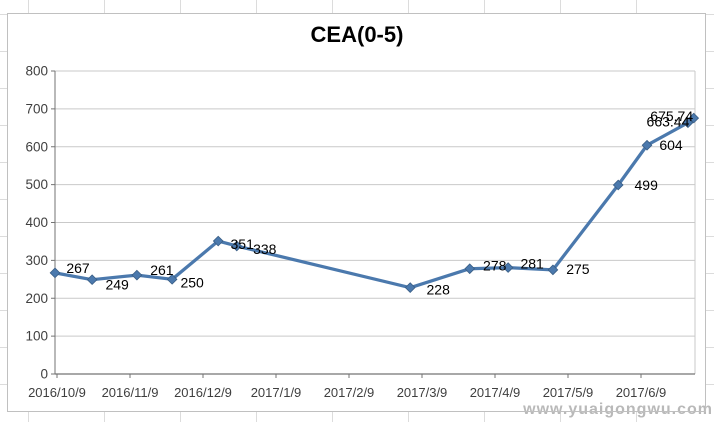  I want to click on y-tick-label: 600, so click(36, 146).